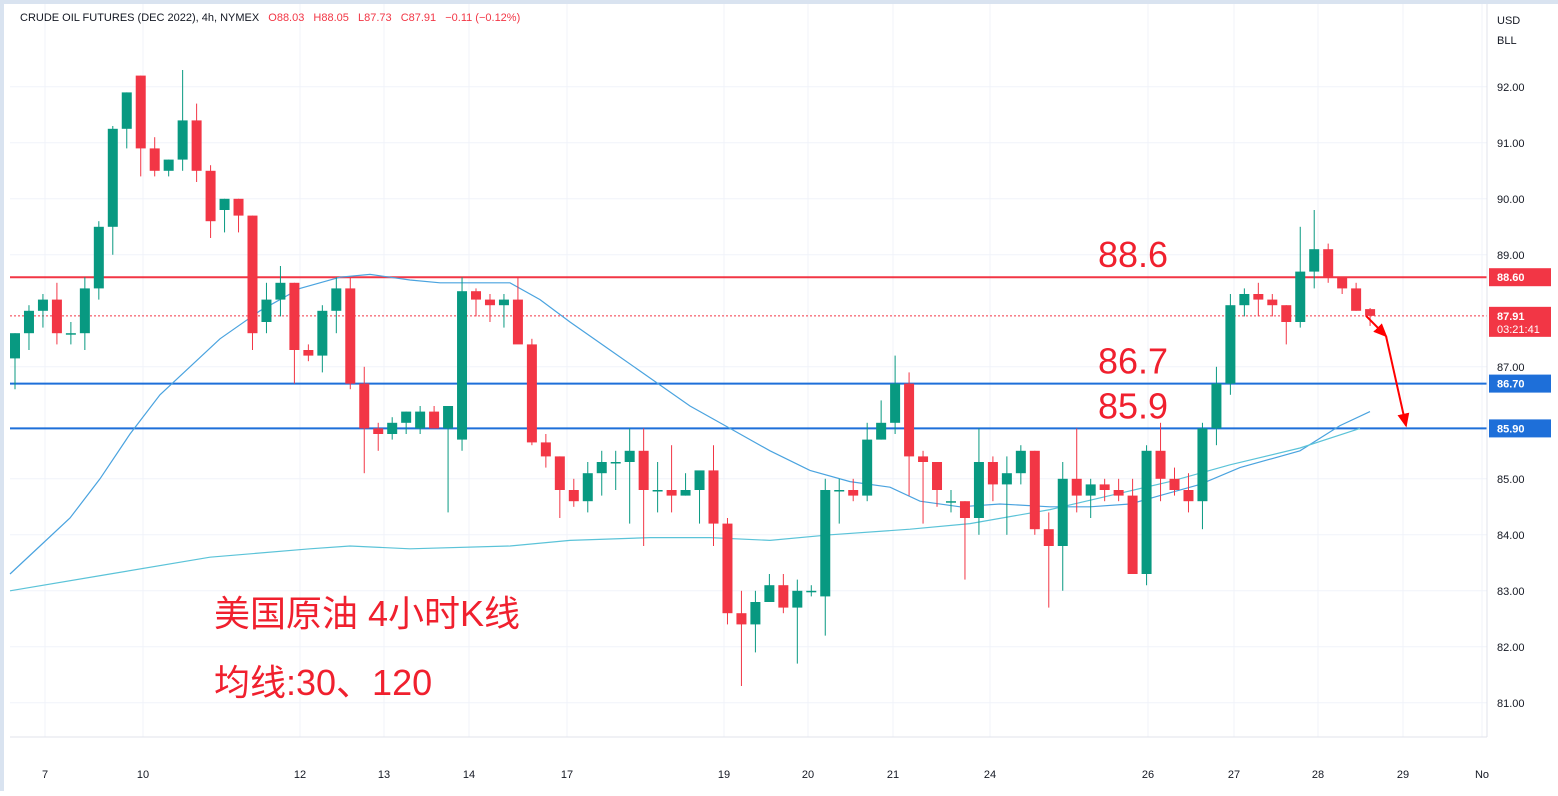 The height and width of the screenshot is (796, 1558). What do you see at coordinates (893, 775) in the screenshot?
I see `time-axis-tick: 21` at bounding box center [893, 775].